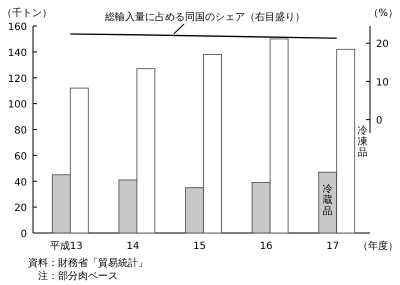 The height and width of the screenshot is (285, 400). I want to click on series-label: 総輸入量に占める同国のシェア（右目盛り）, so click(204, 17).